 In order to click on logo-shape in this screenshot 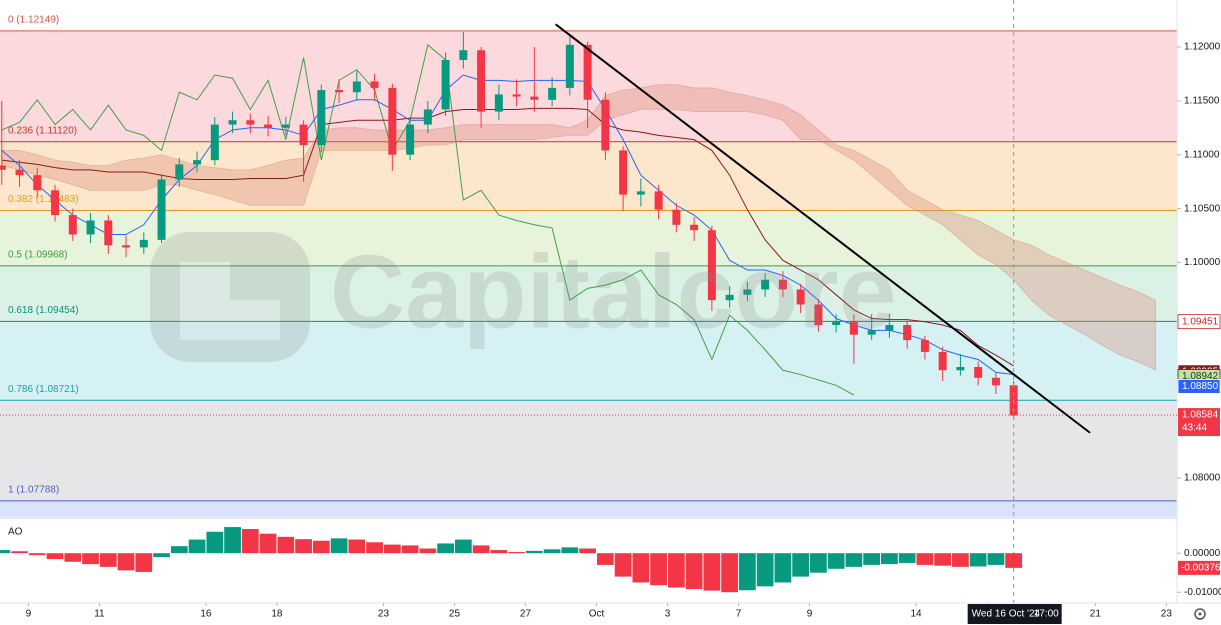, I will do `click(230, 297)`.